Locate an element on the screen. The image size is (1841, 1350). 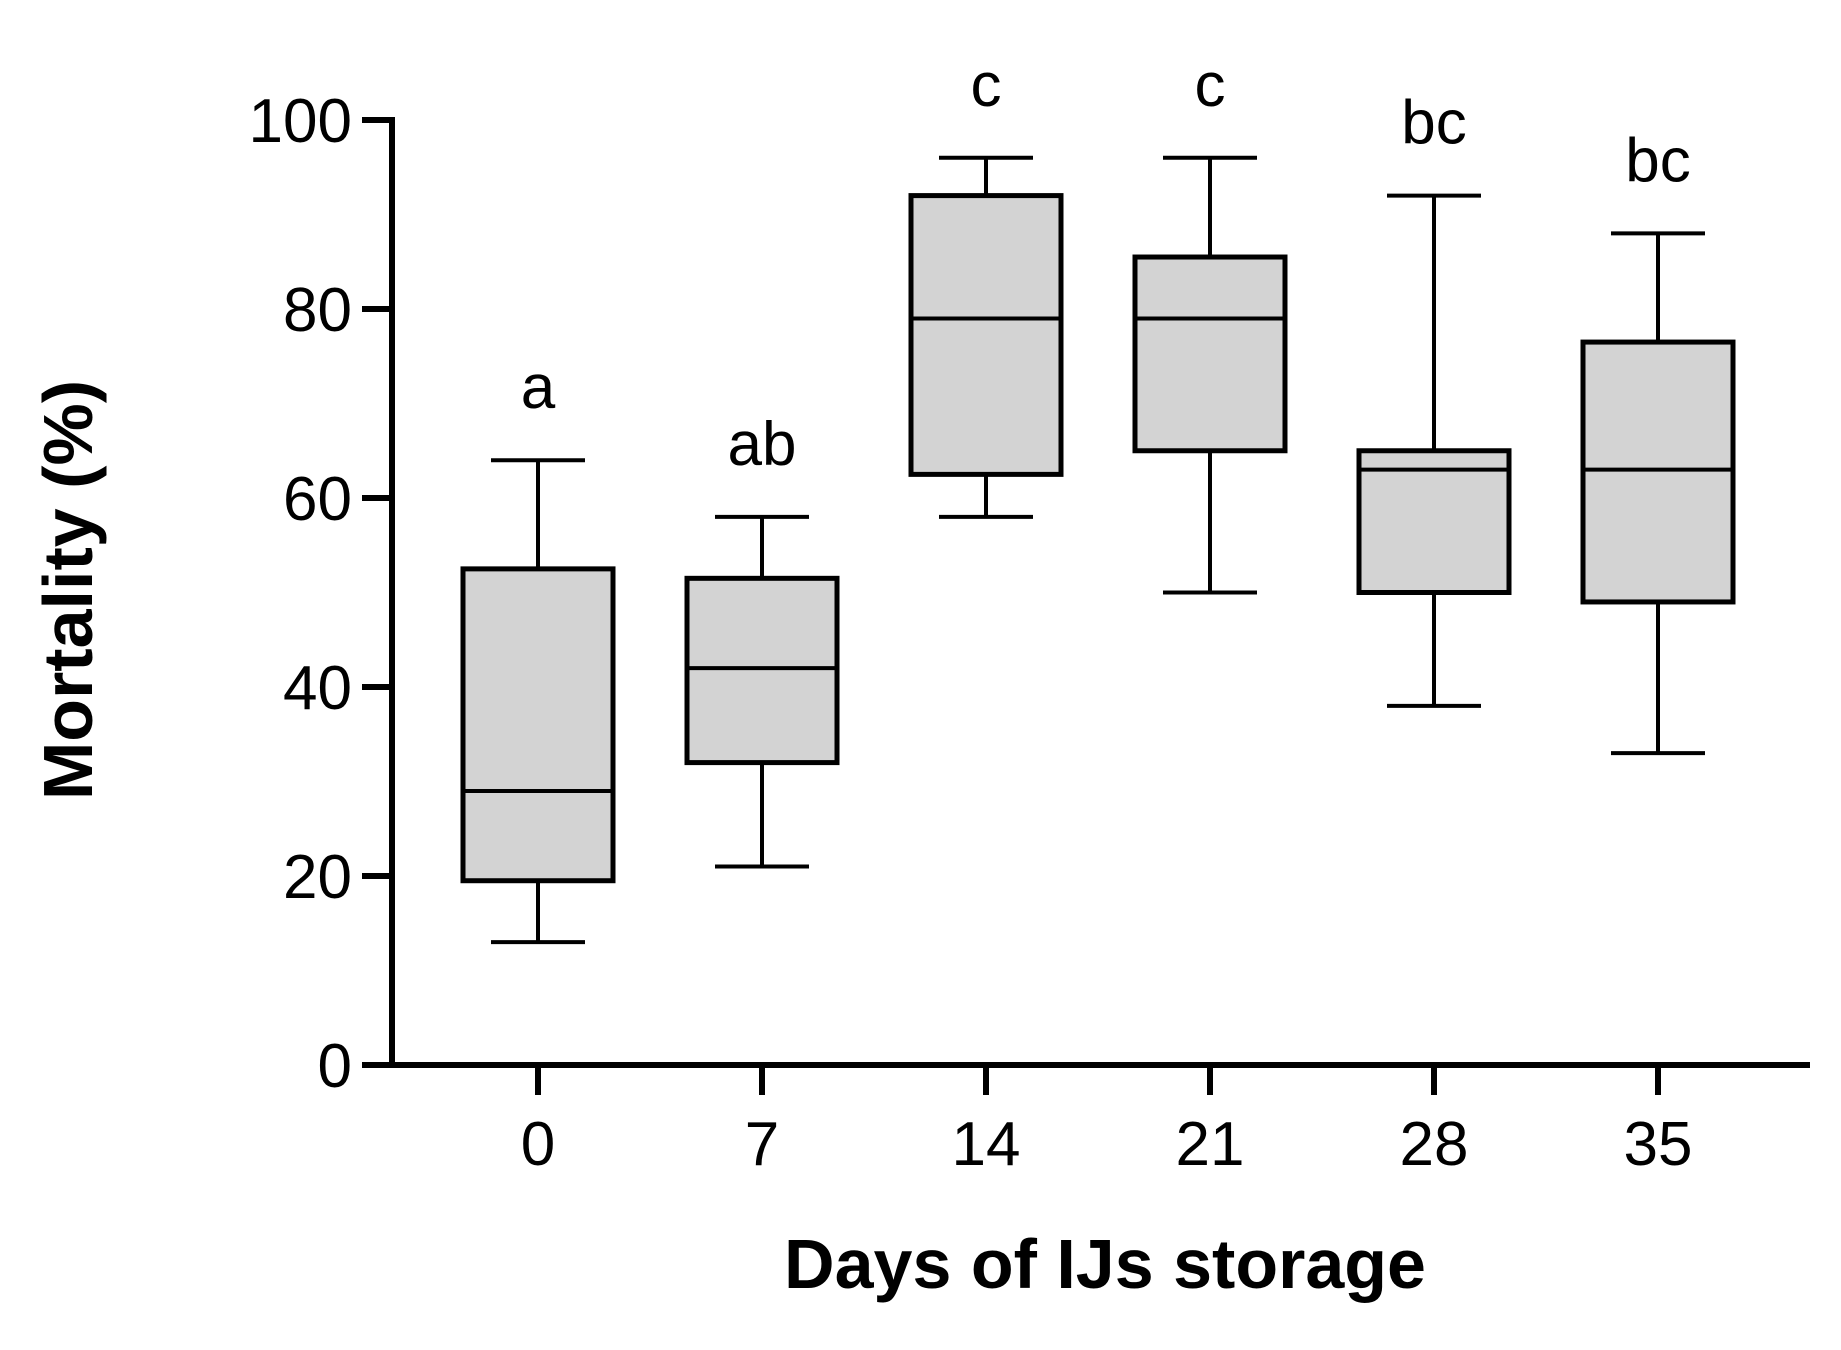
y-tick-label: 80 is located at coordinates (317, 310).